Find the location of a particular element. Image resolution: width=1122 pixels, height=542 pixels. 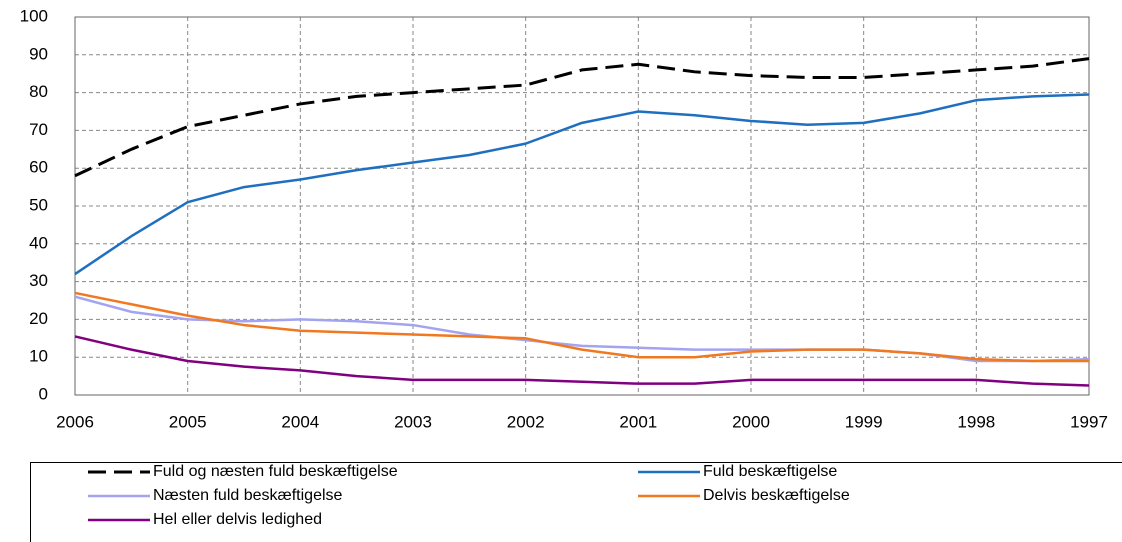

x-tick-label: 1998 is located at coordinates (976, 421).